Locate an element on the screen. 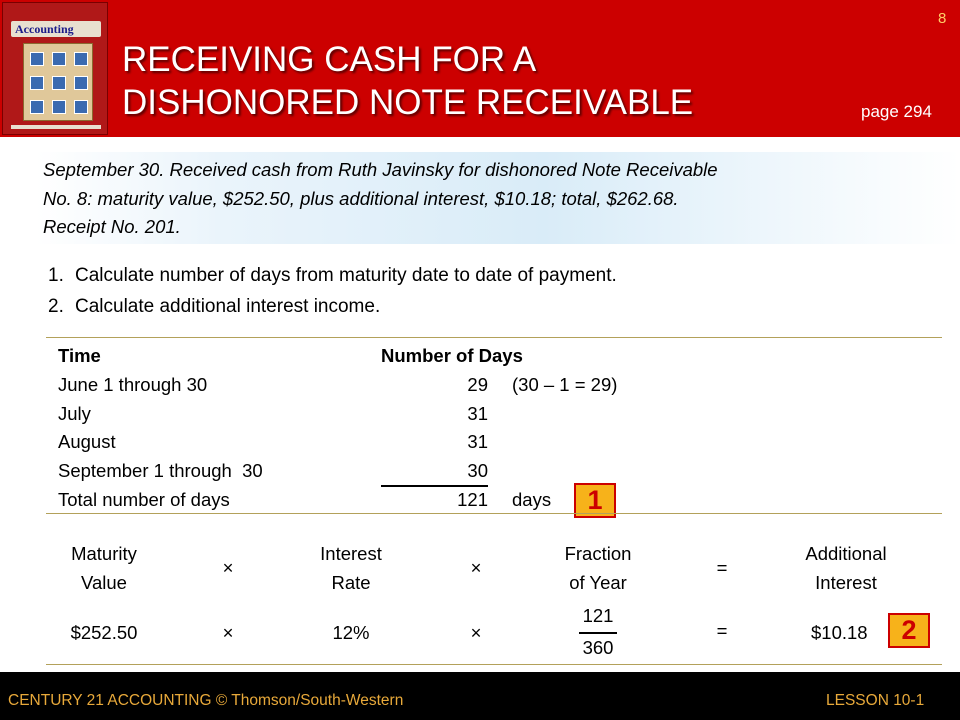 The width and height of the screenshot is (960, 720). interest-rate: 12% is located at coordinates (351, 632).